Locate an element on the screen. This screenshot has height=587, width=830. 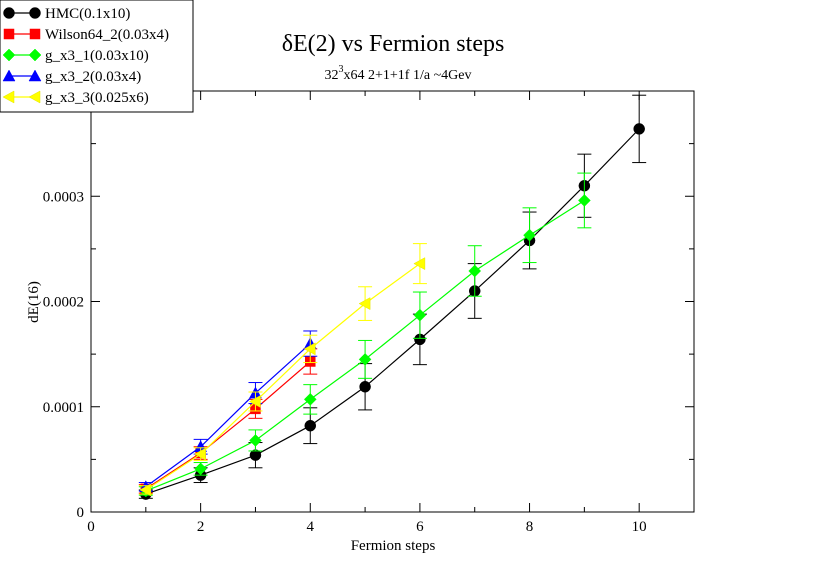
chart-subtitle: 323x64 2+1+1f 1/a ~4Gev is located at coordinates (398, 73).